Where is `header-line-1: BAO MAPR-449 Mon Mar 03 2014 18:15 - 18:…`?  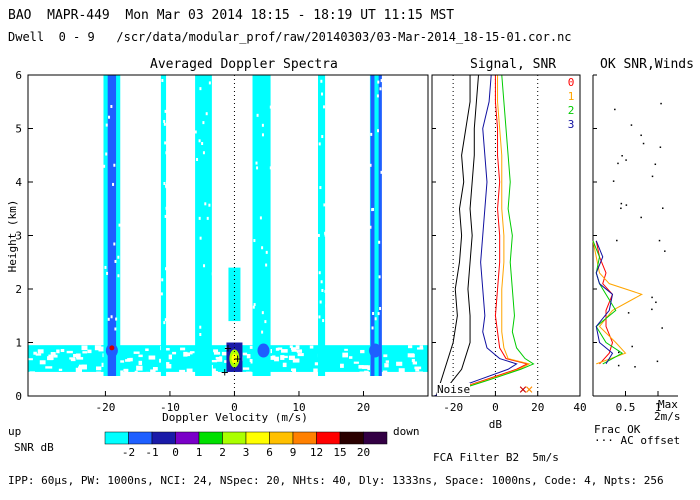 header-line-1: BAO MAPR-449 Mon Mar 03 2014 18:15 - 18:… is located at coordinates (231, 15).